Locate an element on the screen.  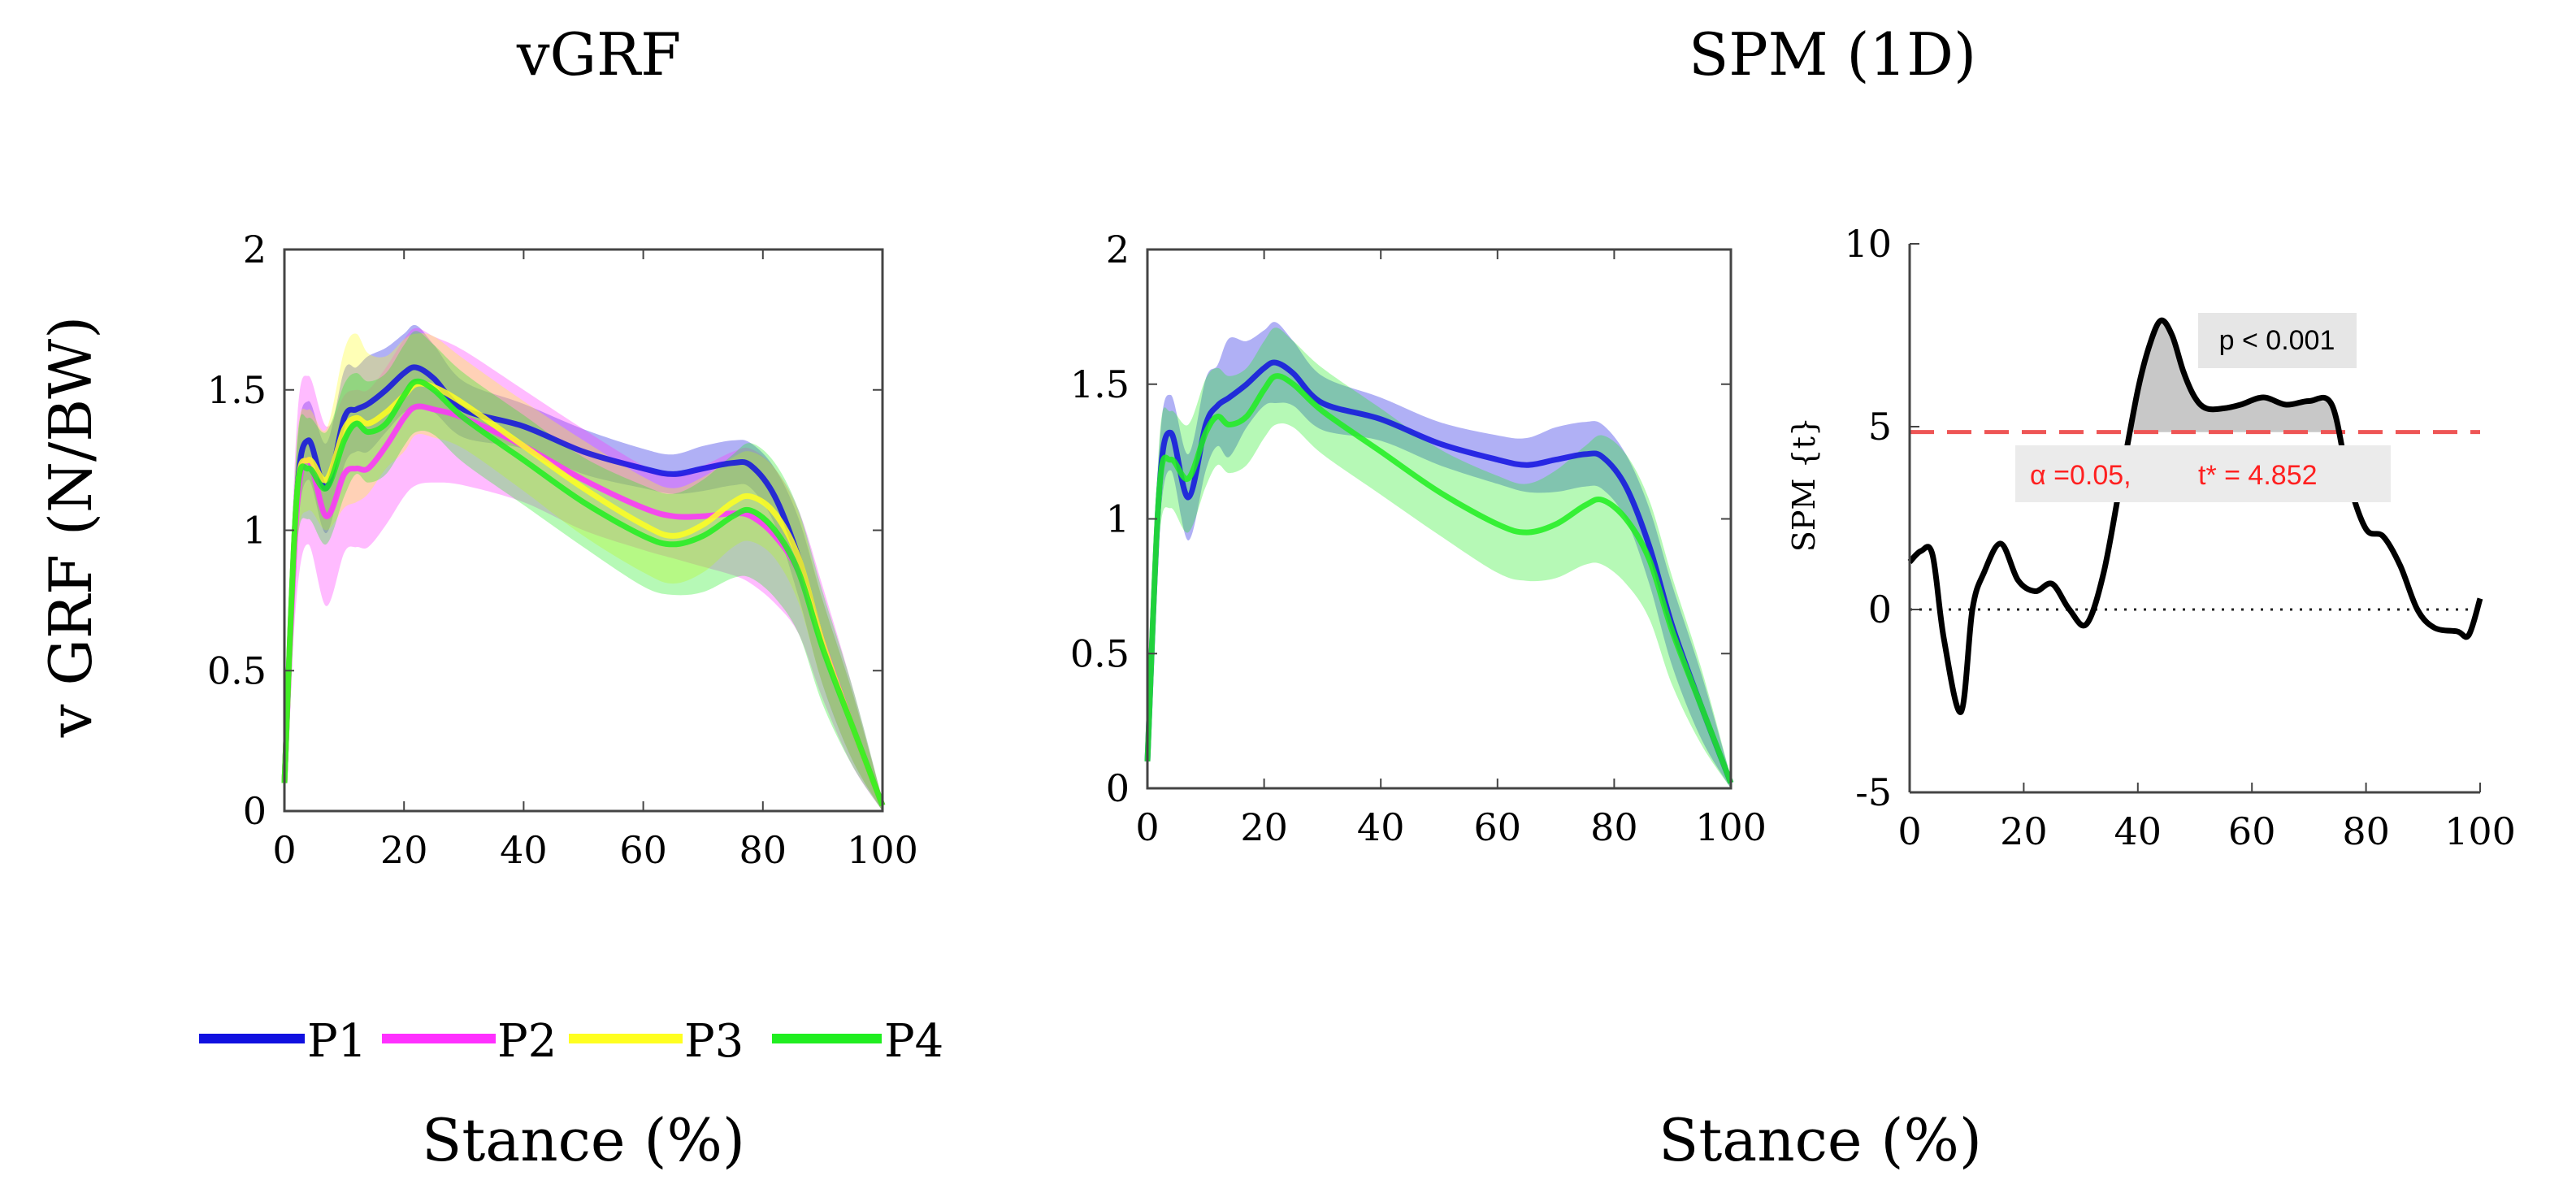
sd-band-p2 is located at coordinates (583, 569).